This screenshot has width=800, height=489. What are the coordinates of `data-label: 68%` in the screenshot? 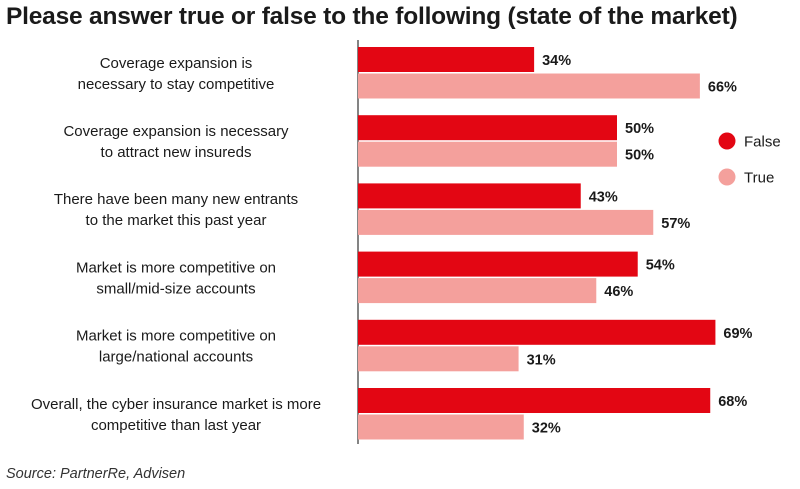 It's located at (732, 402).